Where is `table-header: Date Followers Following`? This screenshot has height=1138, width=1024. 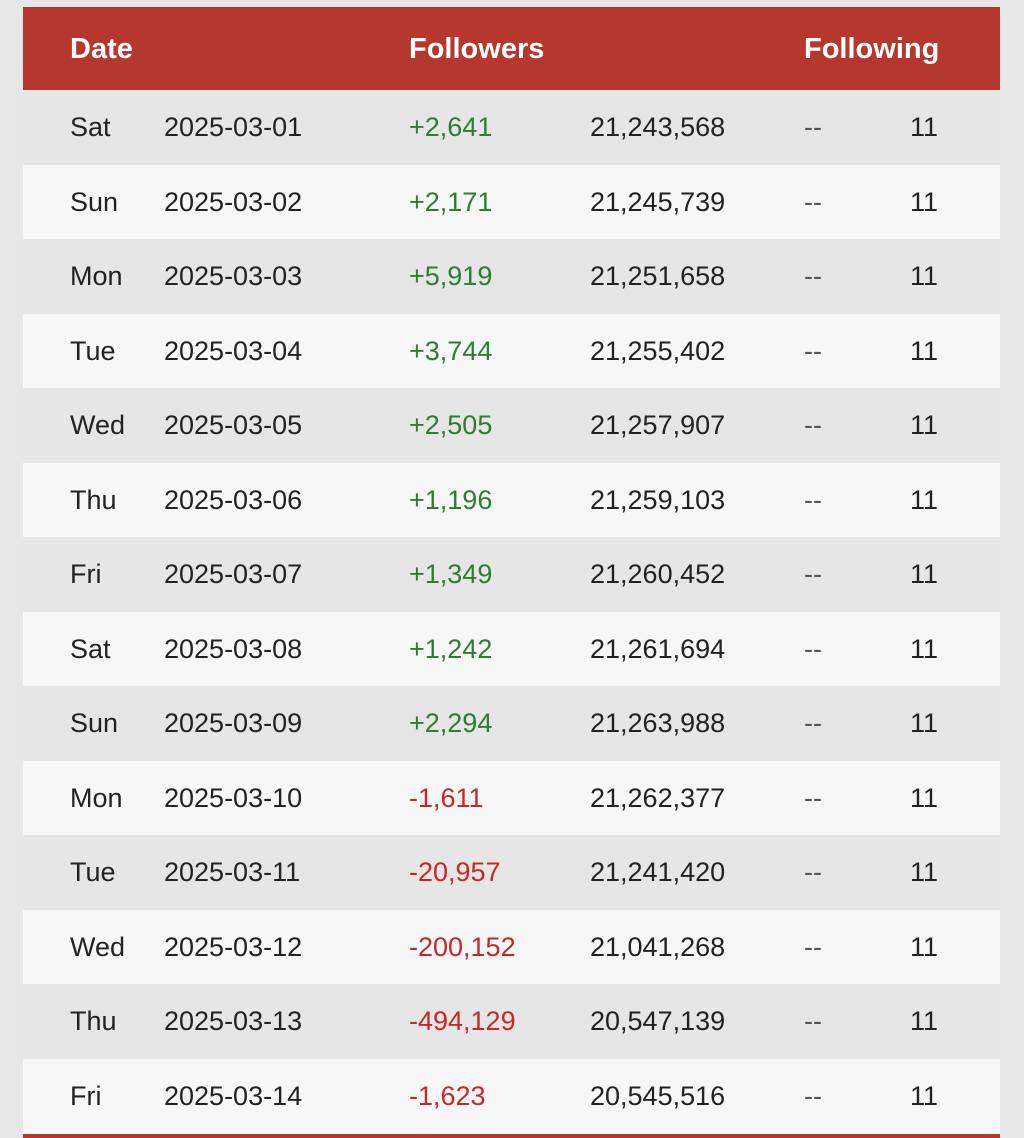 table-header: Date Followers Following is located at coordinates (511, 48).